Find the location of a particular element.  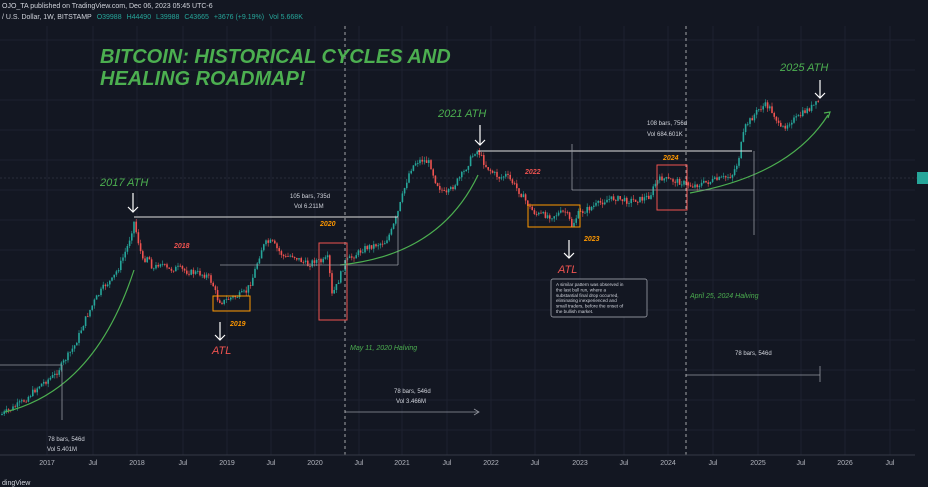

label-year-2019: 2019 is located at coordinates (237, 324).